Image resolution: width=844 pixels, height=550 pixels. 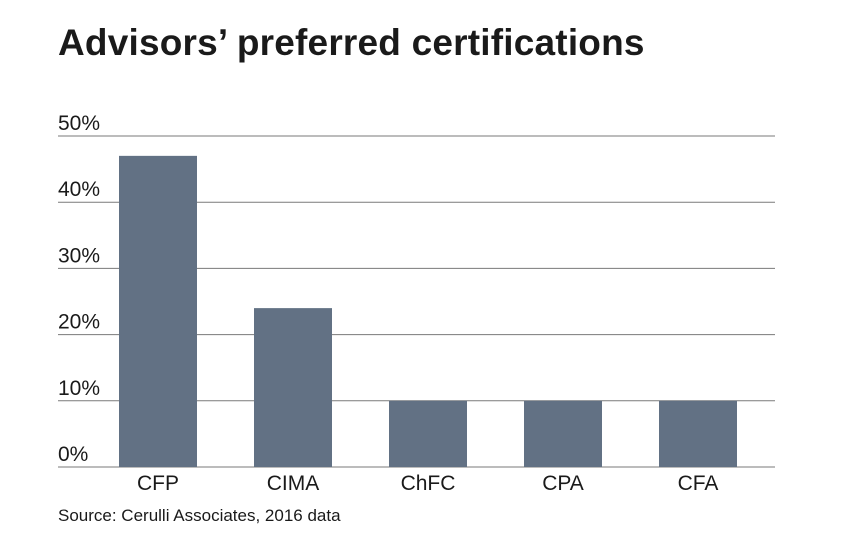 I want to click on bar-cfa, so click(x=698, y=433).